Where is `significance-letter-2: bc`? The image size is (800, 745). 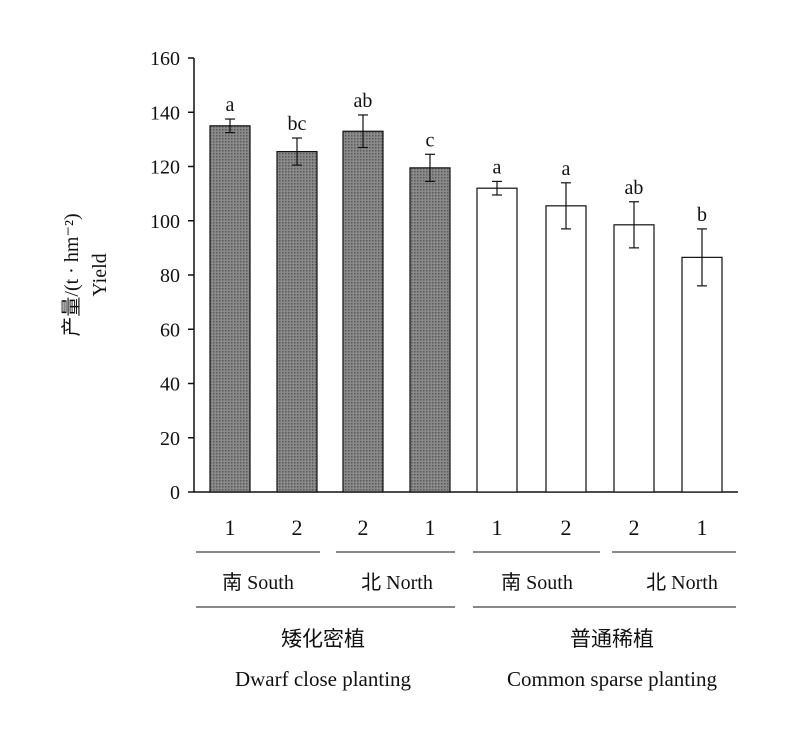 significance-letter-2: bc is located at coordinates (297, 124).